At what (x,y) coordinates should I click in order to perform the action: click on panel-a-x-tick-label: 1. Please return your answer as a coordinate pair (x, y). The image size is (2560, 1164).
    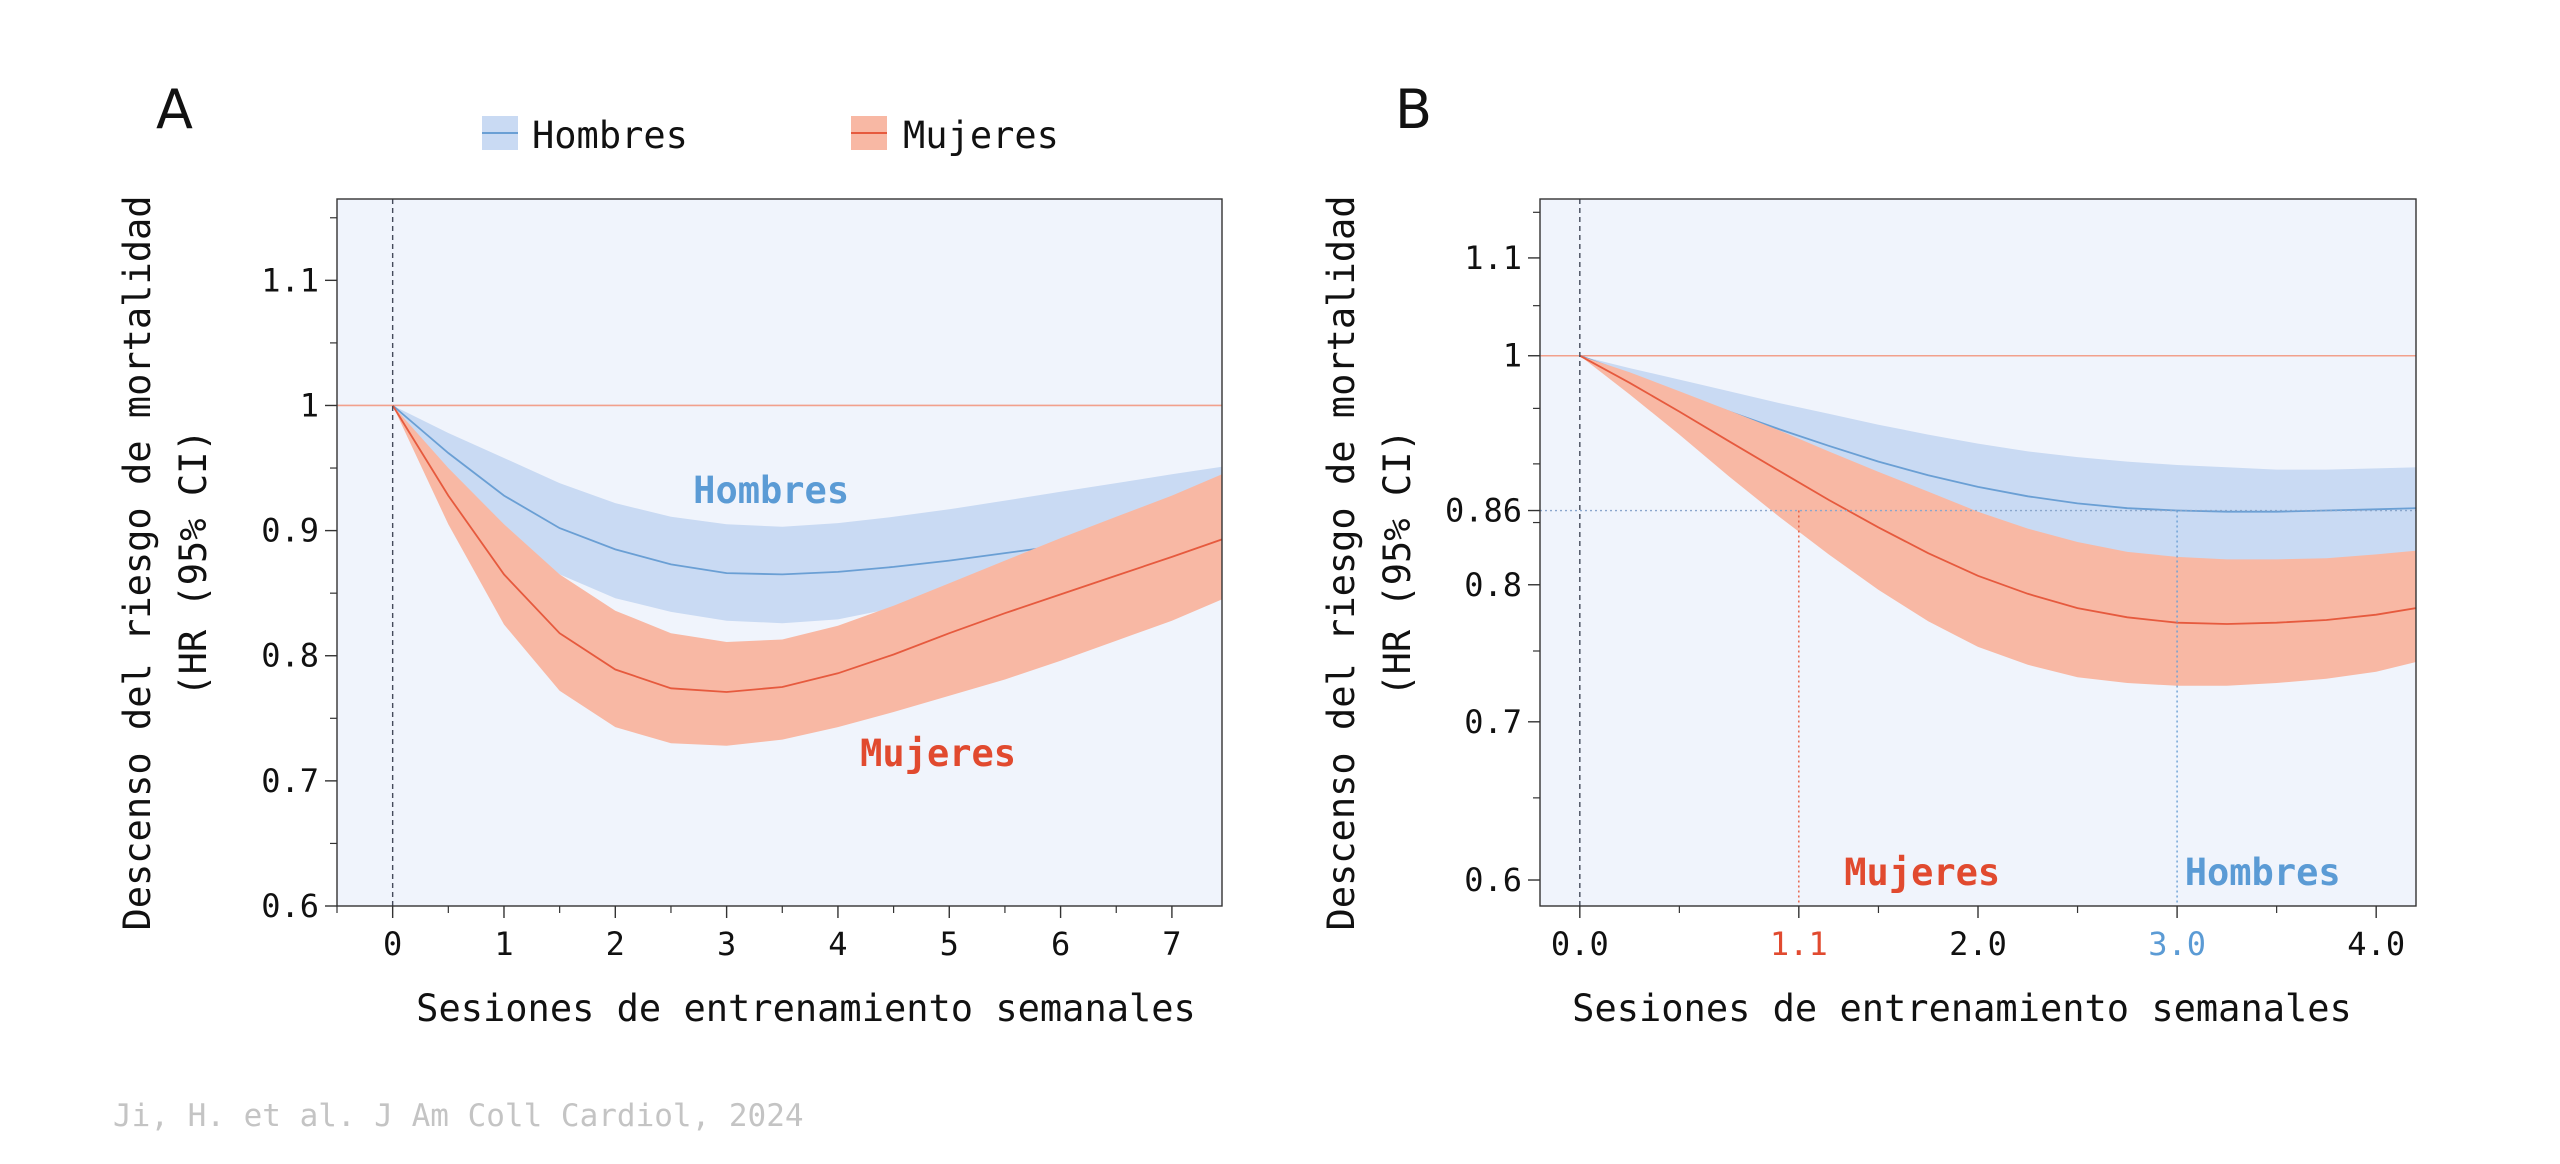
    Looking at the image, I should click on (503, 944).